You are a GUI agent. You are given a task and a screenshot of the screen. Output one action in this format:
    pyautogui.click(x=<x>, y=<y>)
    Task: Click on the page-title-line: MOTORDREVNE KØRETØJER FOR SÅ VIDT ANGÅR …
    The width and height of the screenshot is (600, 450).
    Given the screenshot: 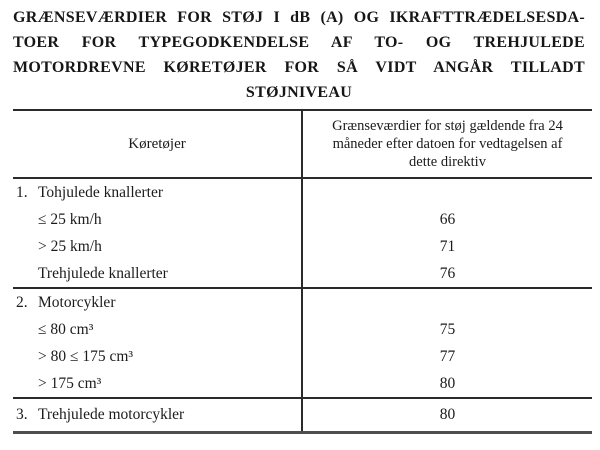 What is the action you would take?
    pyautogui.click(x=299, y=67)
    